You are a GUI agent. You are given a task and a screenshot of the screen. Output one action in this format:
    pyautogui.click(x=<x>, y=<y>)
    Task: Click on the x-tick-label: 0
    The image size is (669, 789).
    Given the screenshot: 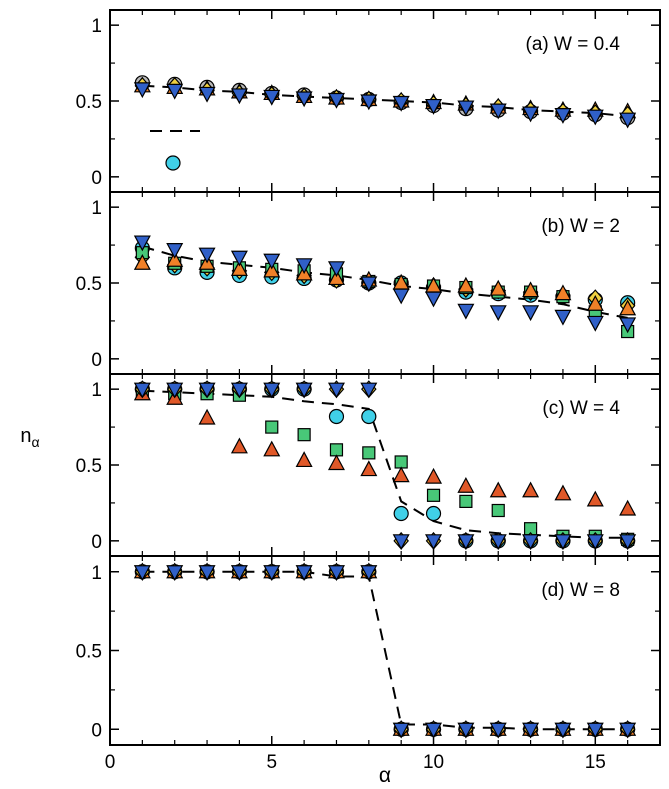 What is the action you would take?
    pyautogui.click(x=110, y=762)
    